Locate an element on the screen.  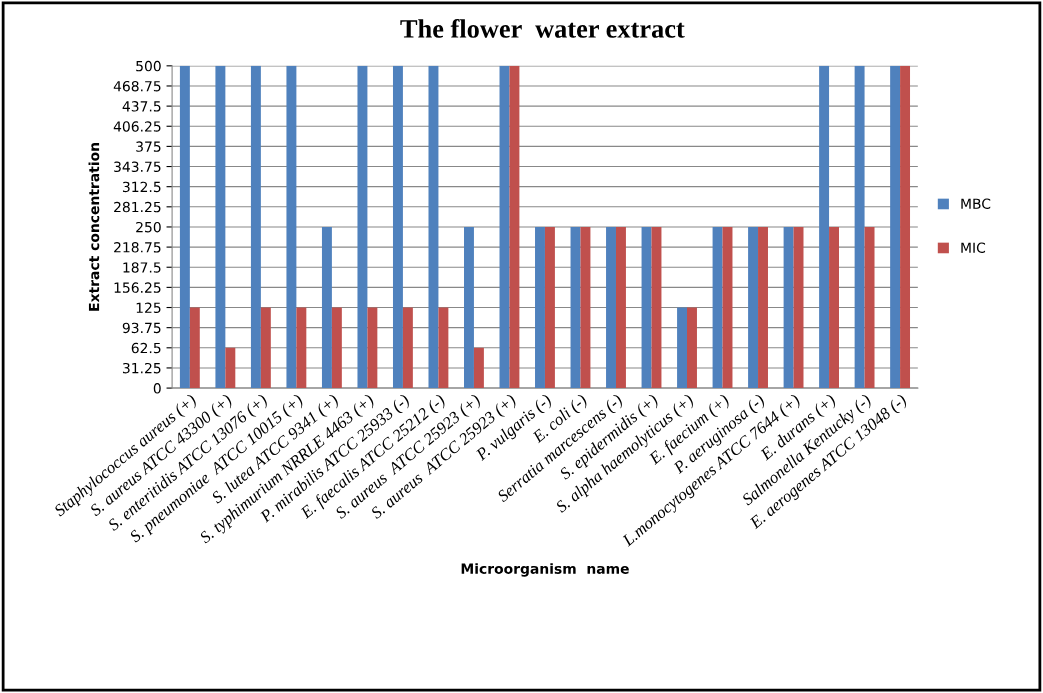
y-tick-label: 62.5 is located at coordinates (146, 348).